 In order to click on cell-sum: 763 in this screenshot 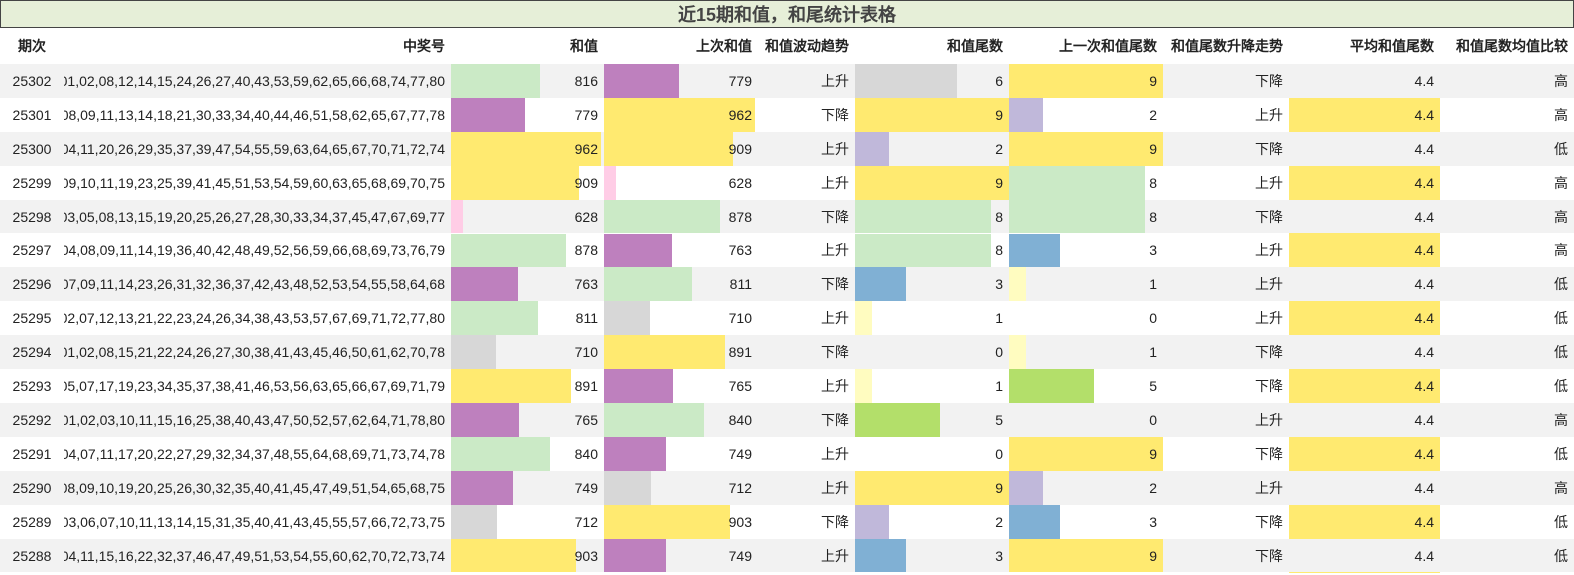, I will do `click(527, 284)`.